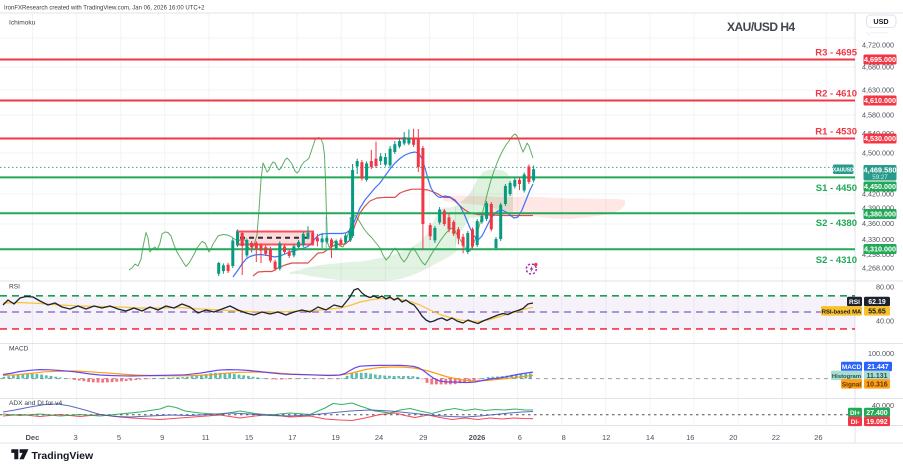  Describe the element at coordinates (836, 53) in the screenshot. I see `svg-text: R3 - 4695` at that location.